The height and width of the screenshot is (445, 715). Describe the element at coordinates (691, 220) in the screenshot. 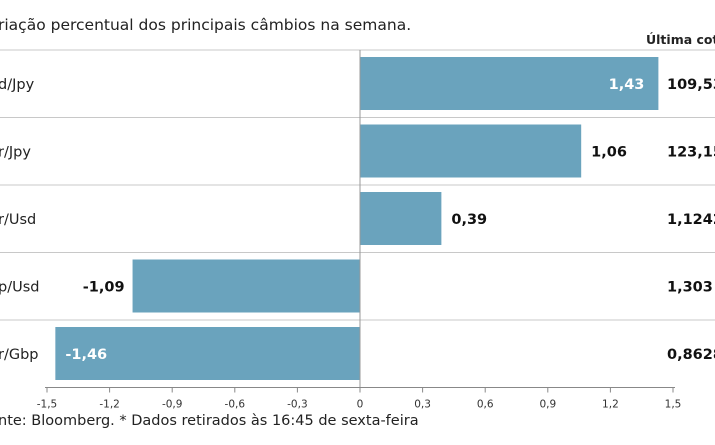

I see `last-quote-value: 1,1242` at that location.